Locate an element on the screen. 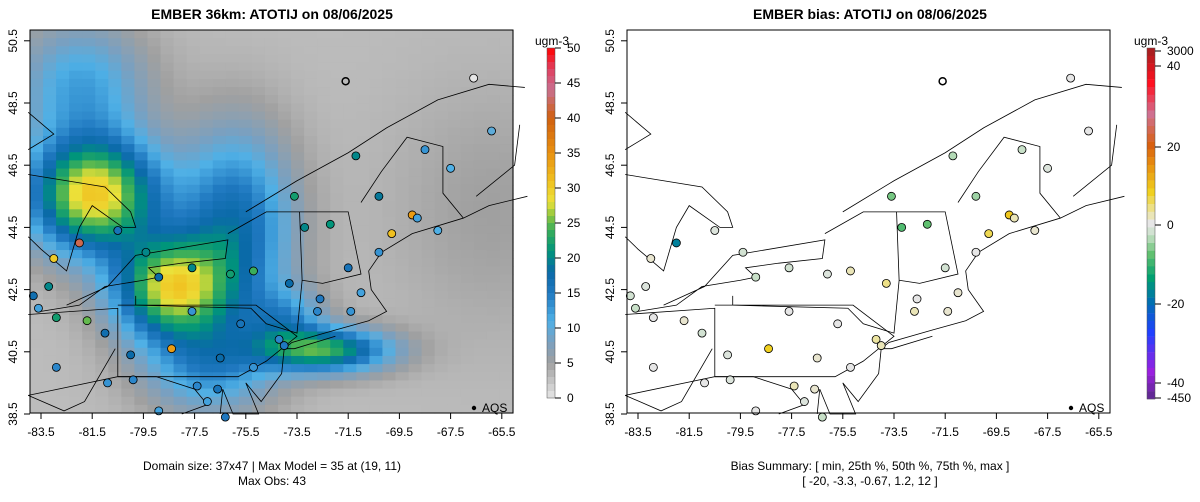 The image size is (1200, 502). y-tick-label: 38.5 is located at coordinates (610, 414).